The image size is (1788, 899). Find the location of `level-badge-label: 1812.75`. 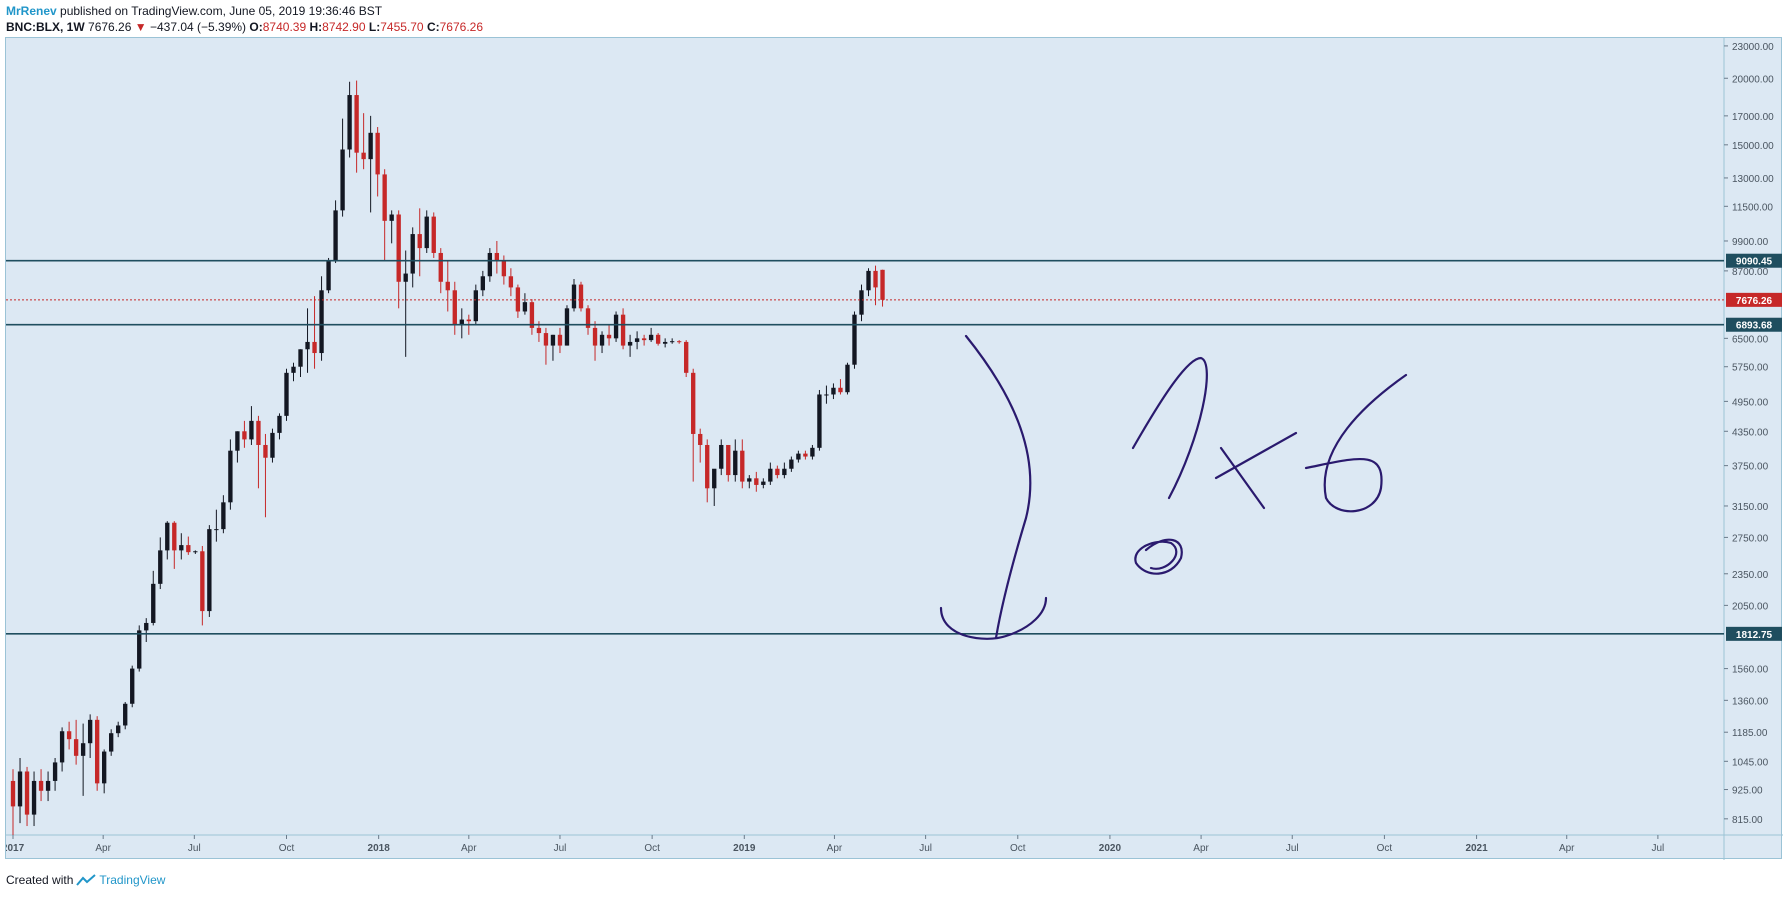

level-badge-label: 1812.75 is located at coordinates (1754, 635).